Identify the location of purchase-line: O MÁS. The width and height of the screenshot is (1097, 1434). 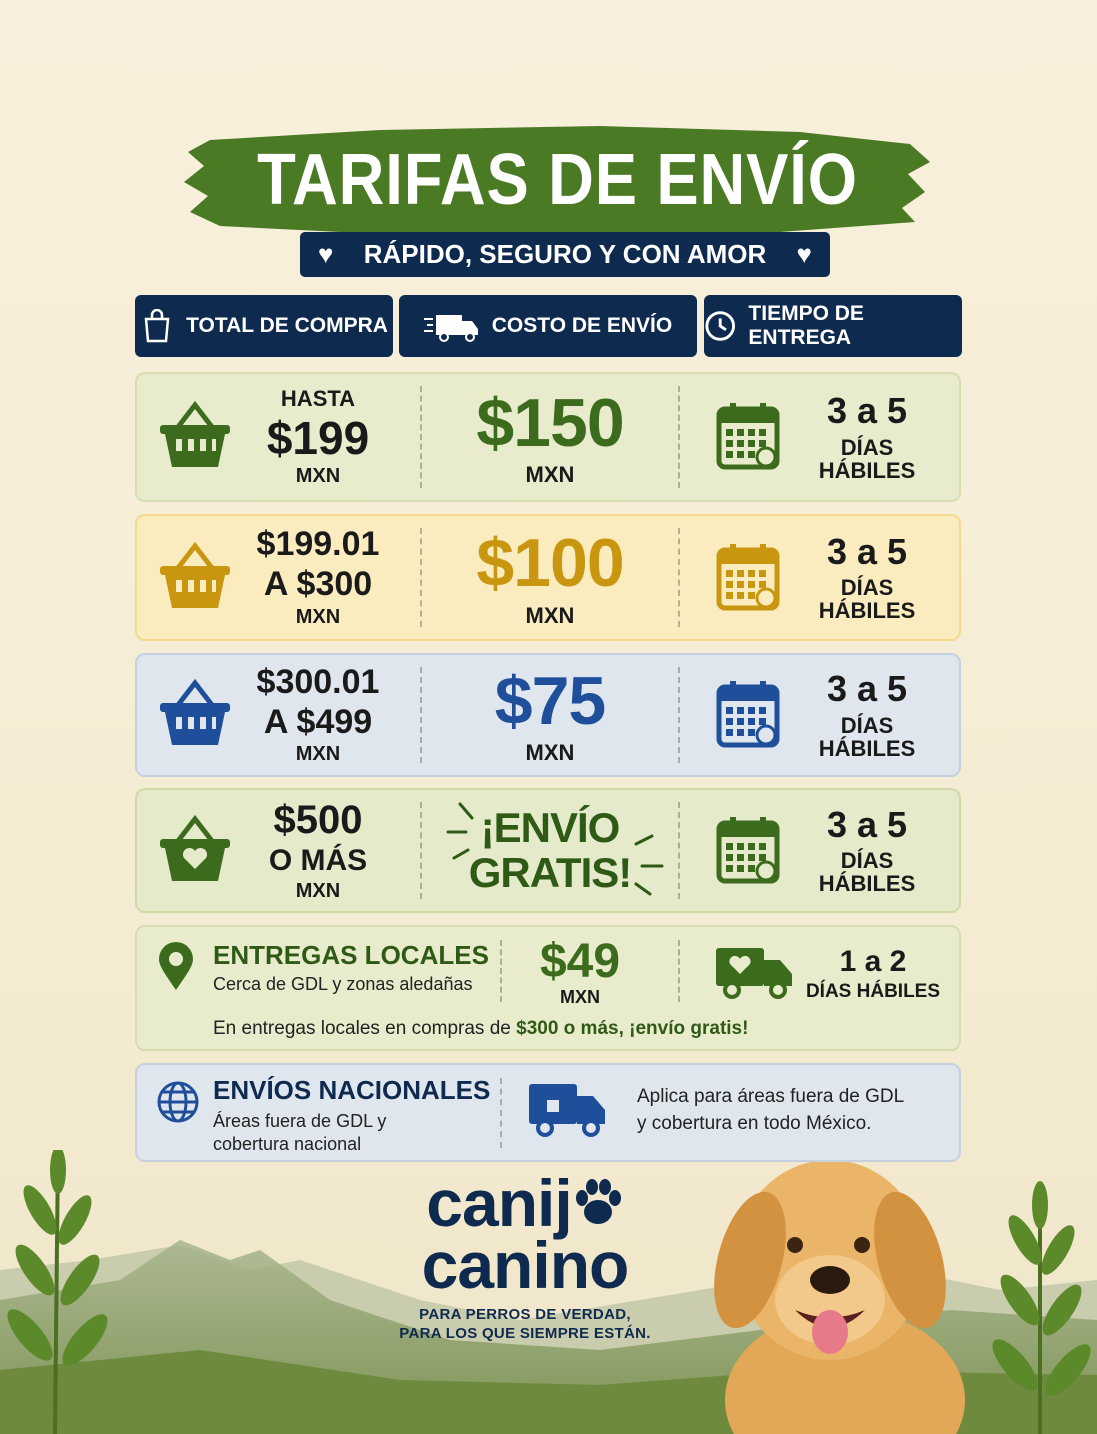
(318, 861).